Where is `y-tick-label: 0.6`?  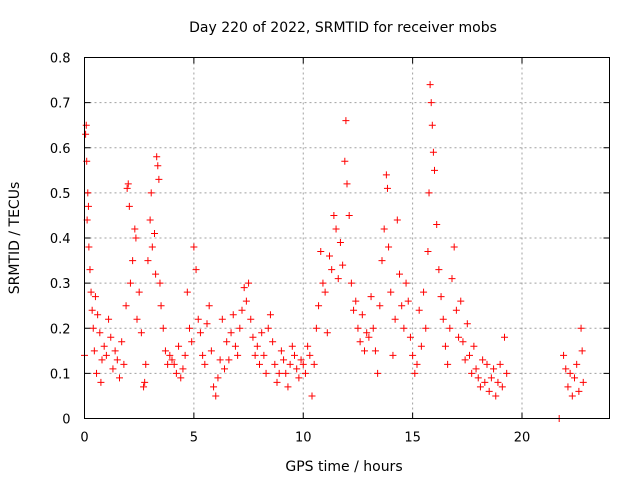 y-tick-label: 0.6 is located at coordinates (60, 149).